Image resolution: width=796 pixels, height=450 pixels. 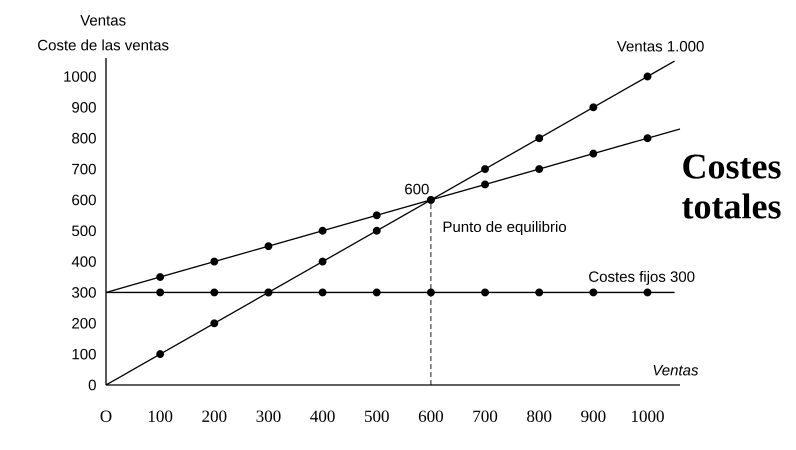 What do you see at coordinates (431, 416) in the screenshot?
I see `x-tick-label: 600` at bounding box center [431, 416].